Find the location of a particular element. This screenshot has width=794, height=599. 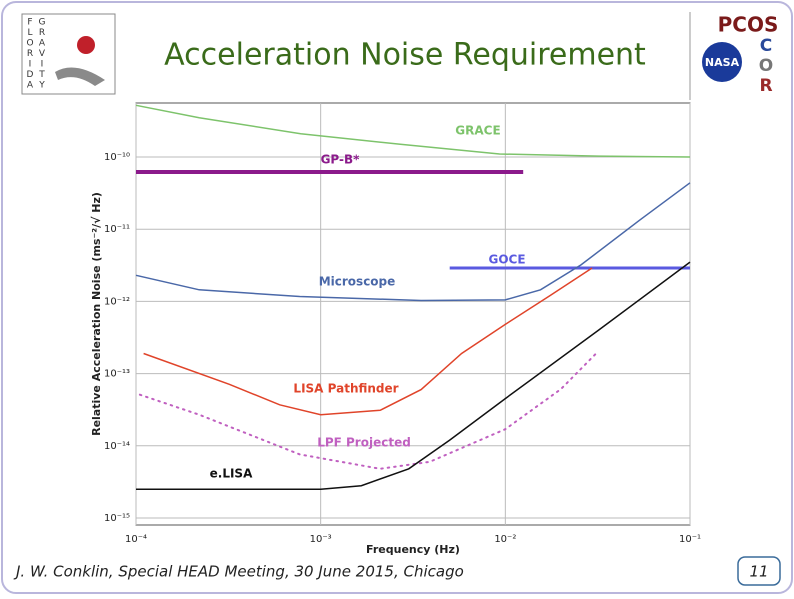

y-tick-label: 10⁻¹³ is located at coordinates (117, 374).